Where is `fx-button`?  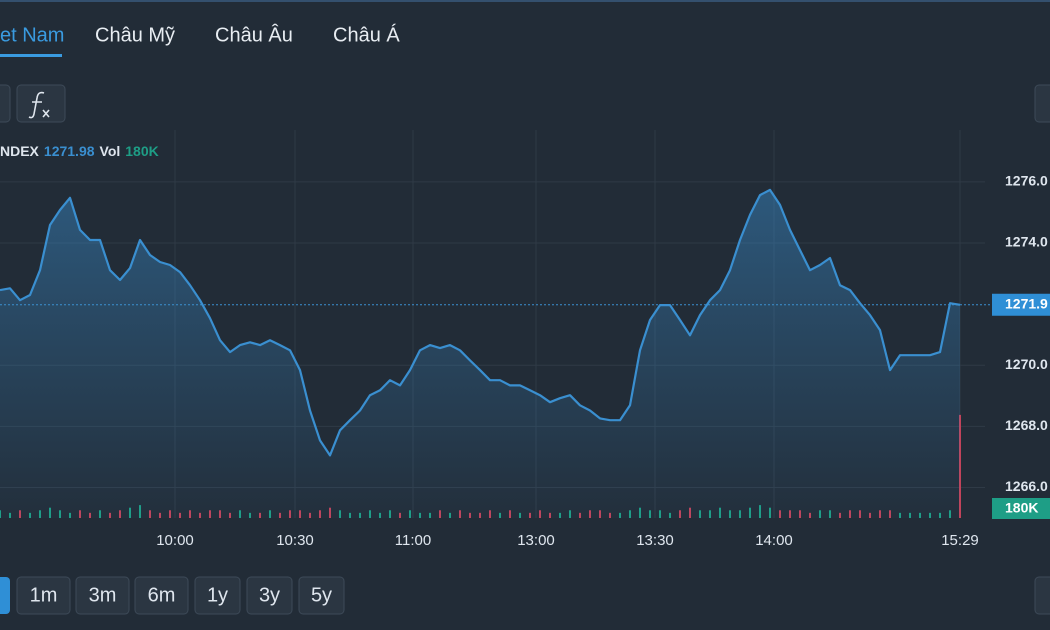 fx-button is located at coordinates (41, 103).